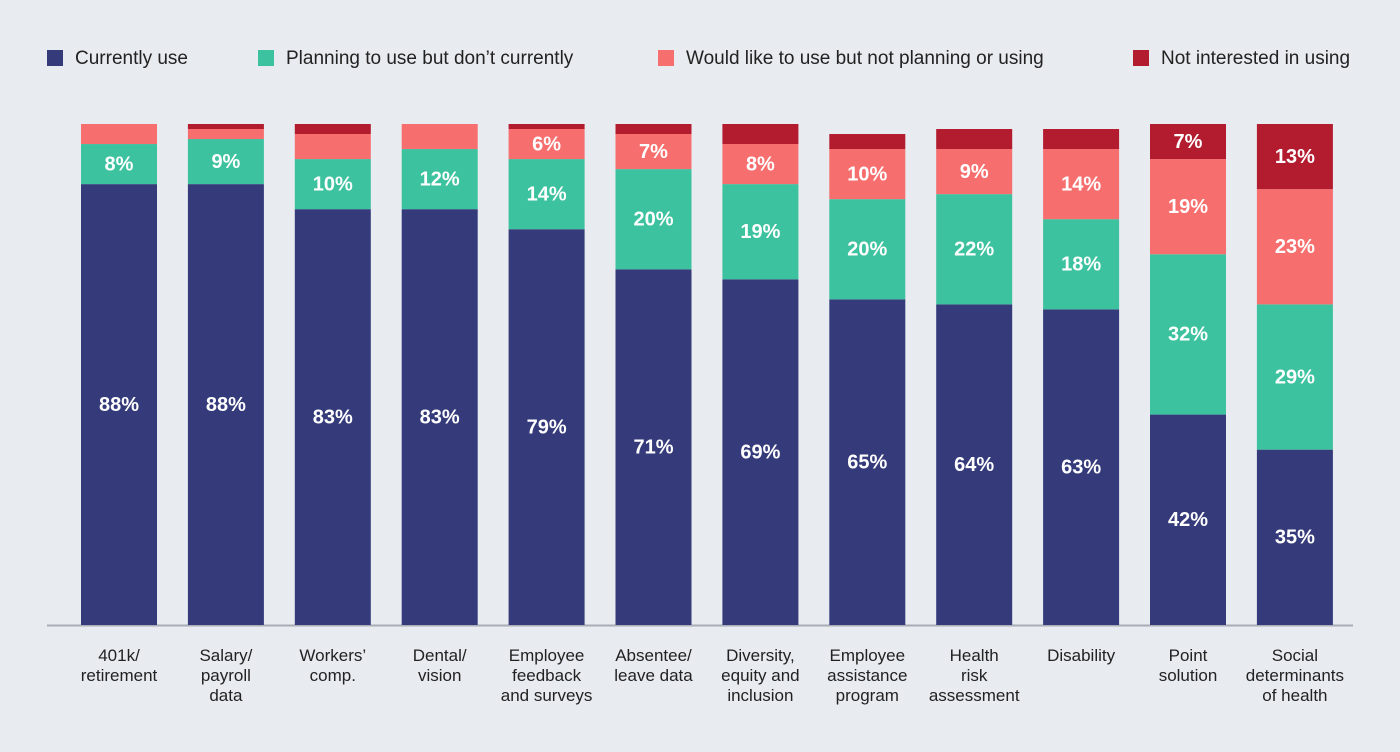 The width and height of the screenshot is (1400, 752). I want to click on x-tick-label: 401k/retirement, so click(119, 665).